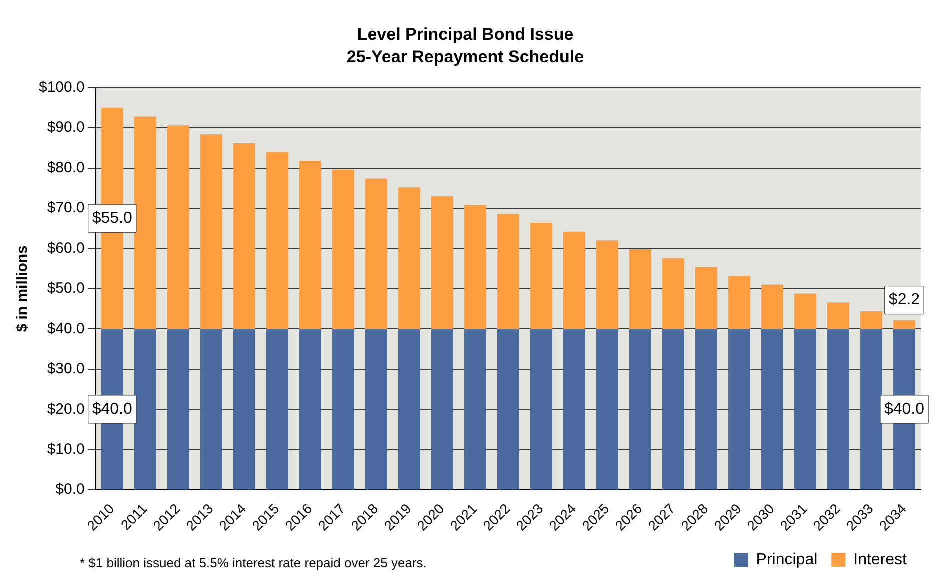 The image size is (951, 578). What do you see at coordinates (66, 289) in the screenshot?
I see `y-tick-label: $50.0` at bounding box center [66, 289].